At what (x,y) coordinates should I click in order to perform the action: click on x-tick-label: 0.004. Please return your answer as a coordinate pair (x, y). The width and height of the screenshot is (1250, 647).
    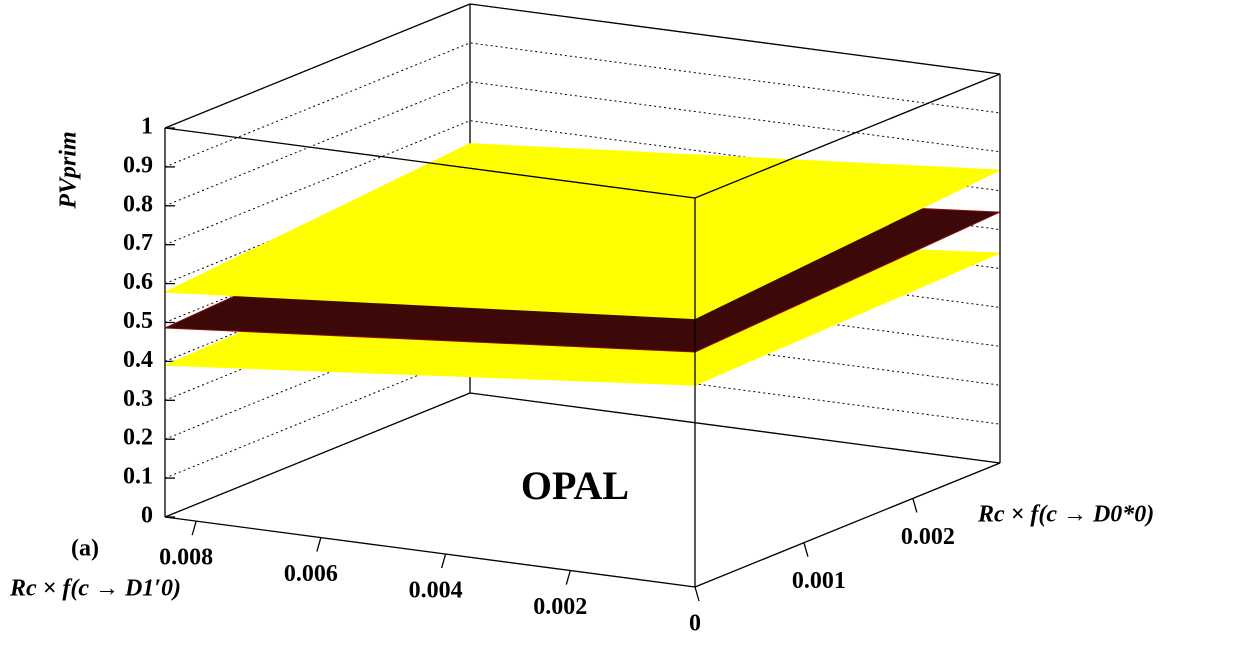
    Looking at the image, I should click on (436, 591).